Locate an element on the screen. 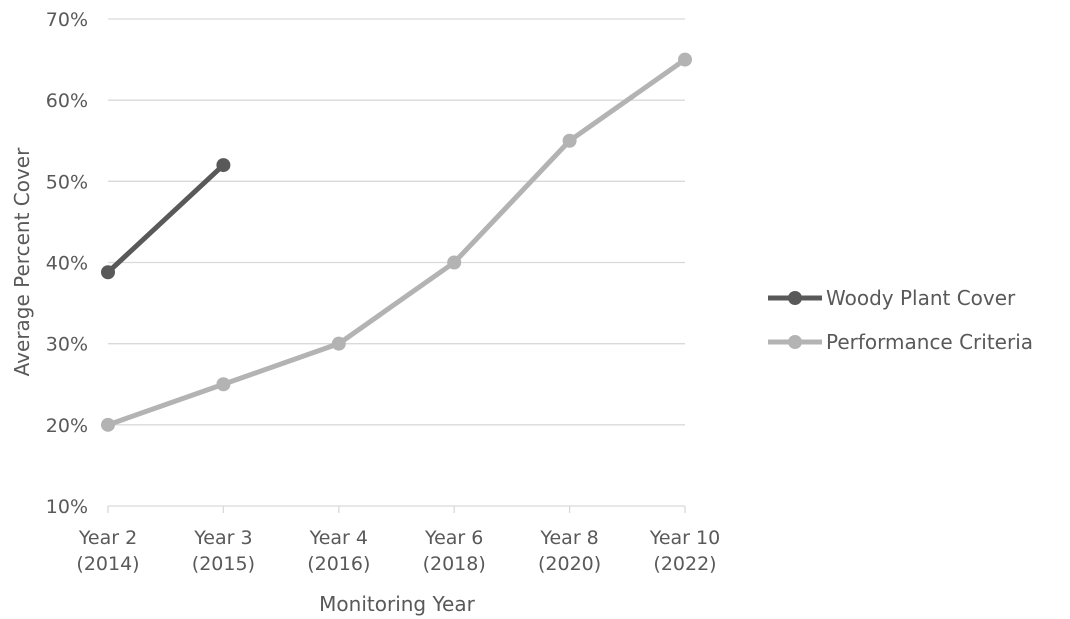 Image resolution: width=1070 pixels, height=619 pixels. x-tick-label: Year 3 (2015) is located at coordinates (223, 551).